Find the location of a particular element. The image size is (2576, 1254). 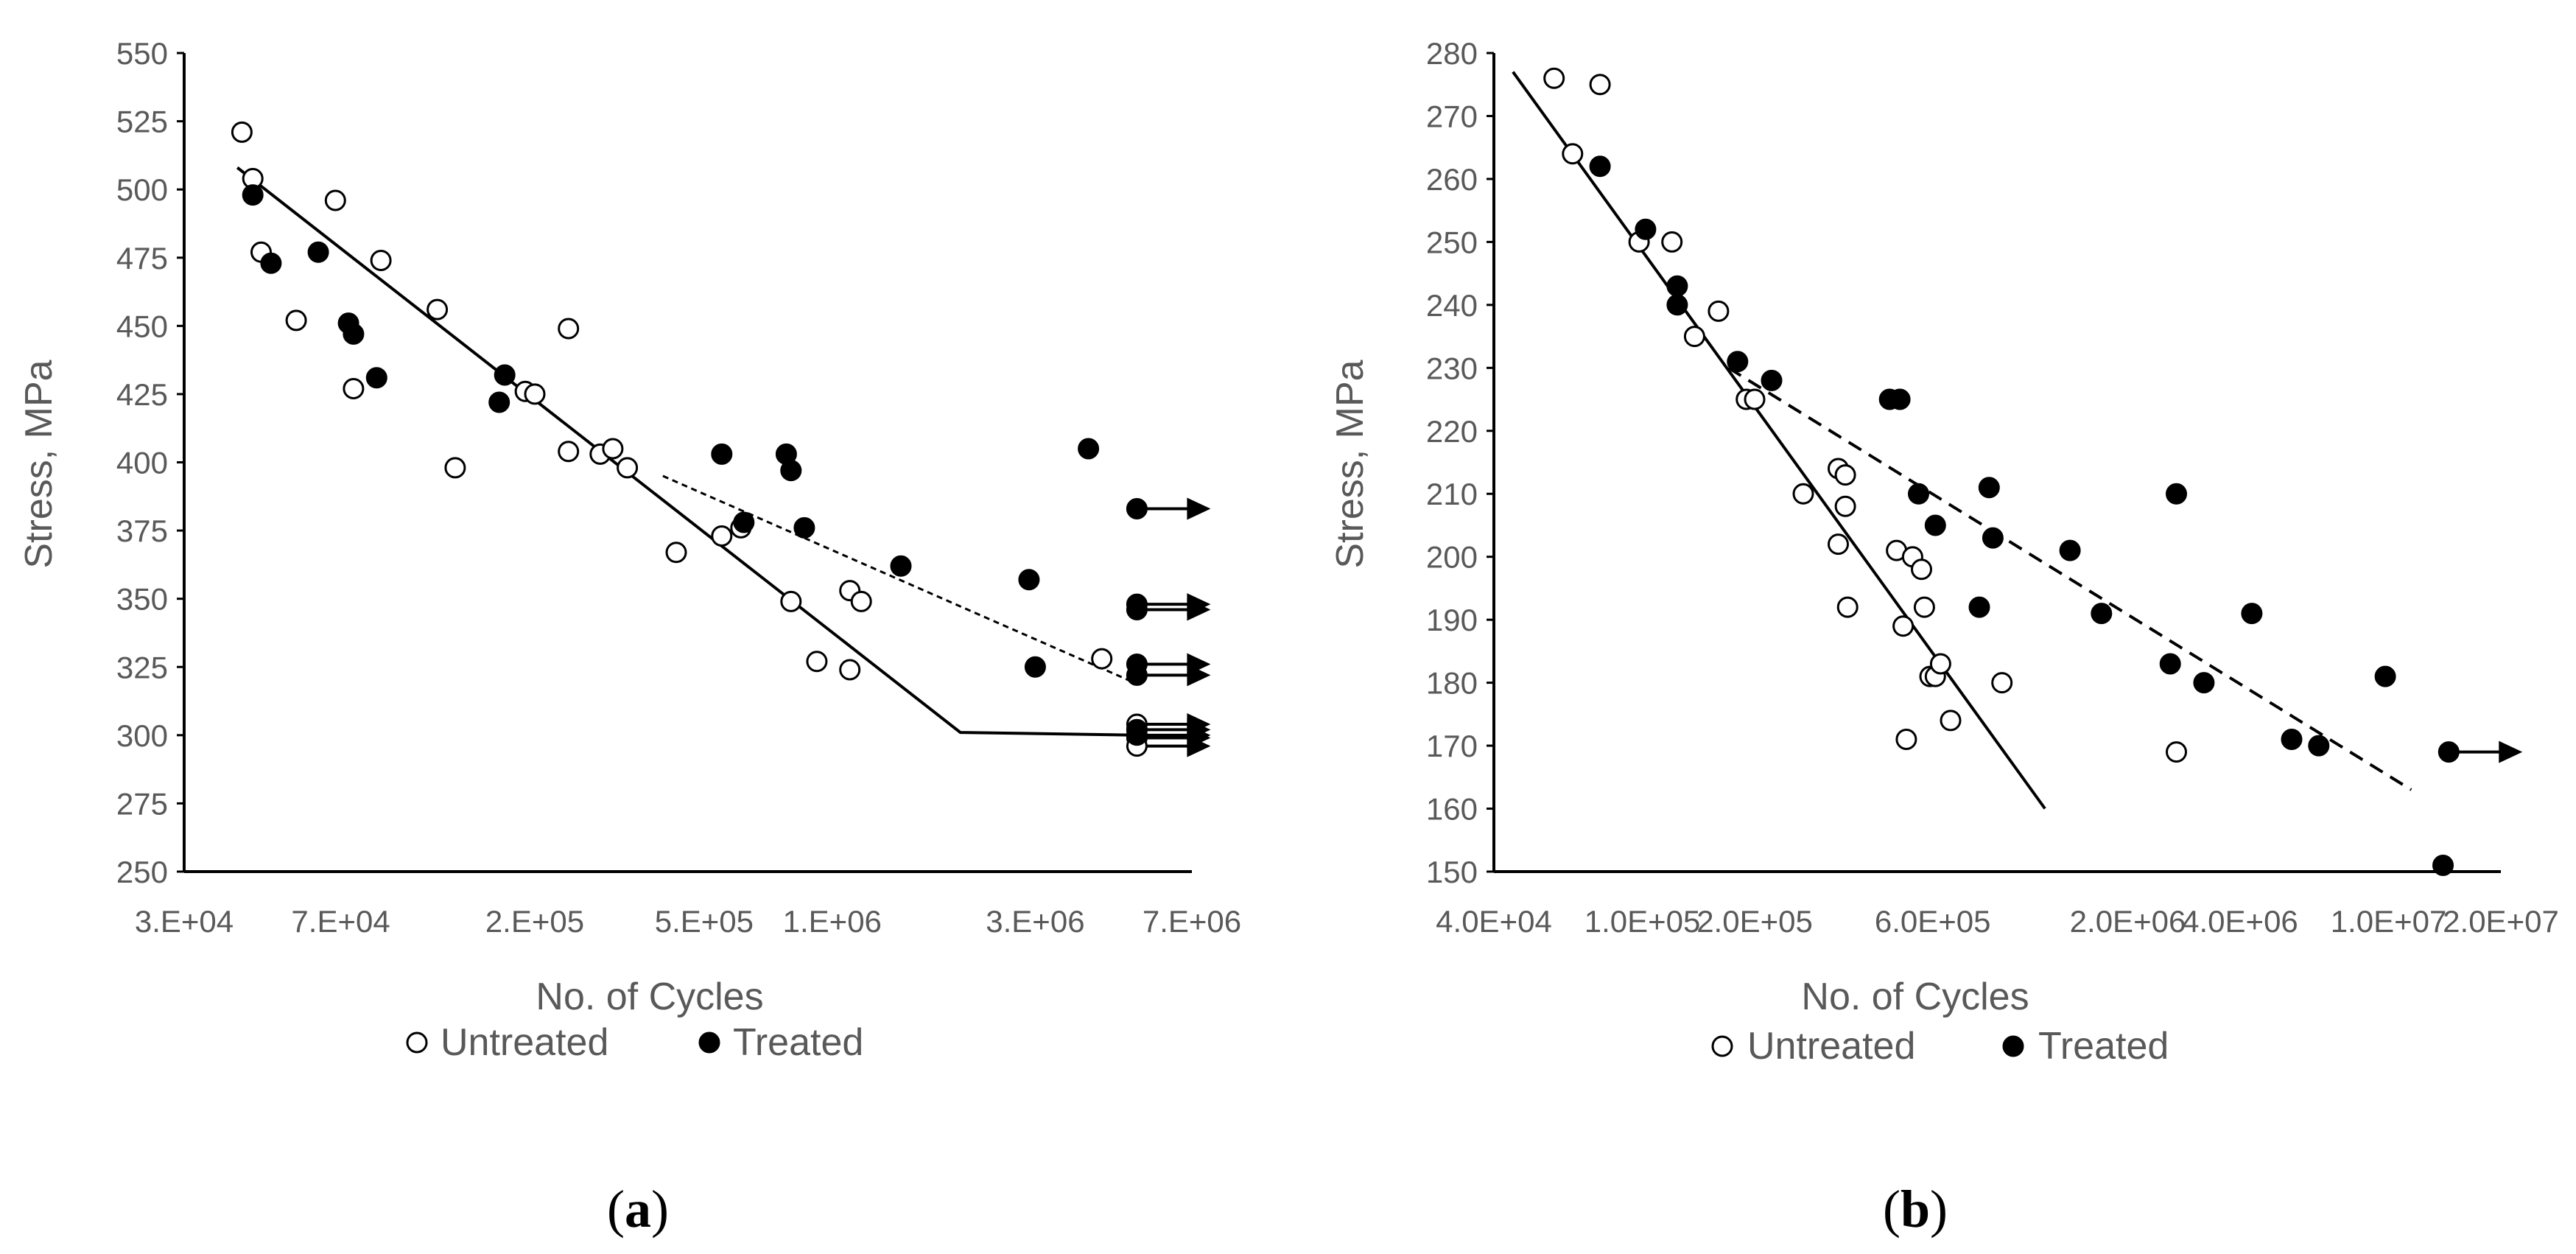

panel-b-y-tick-label: 230 is located at coordinates (1452, 368).